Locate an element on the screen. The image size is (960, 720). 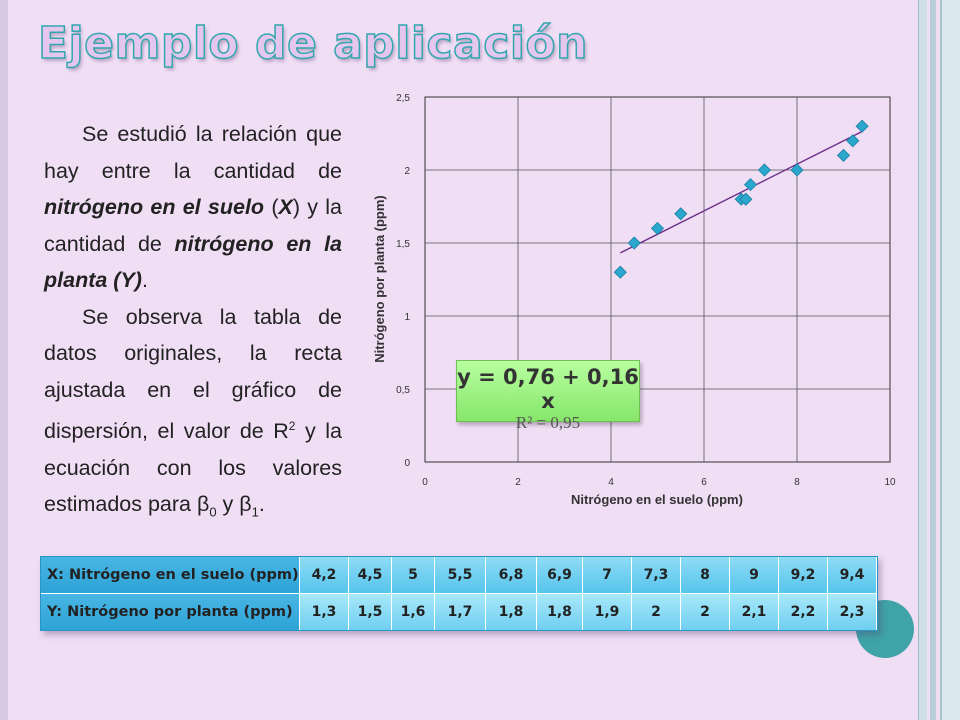
trend-line is located at coordinates (741, 192).